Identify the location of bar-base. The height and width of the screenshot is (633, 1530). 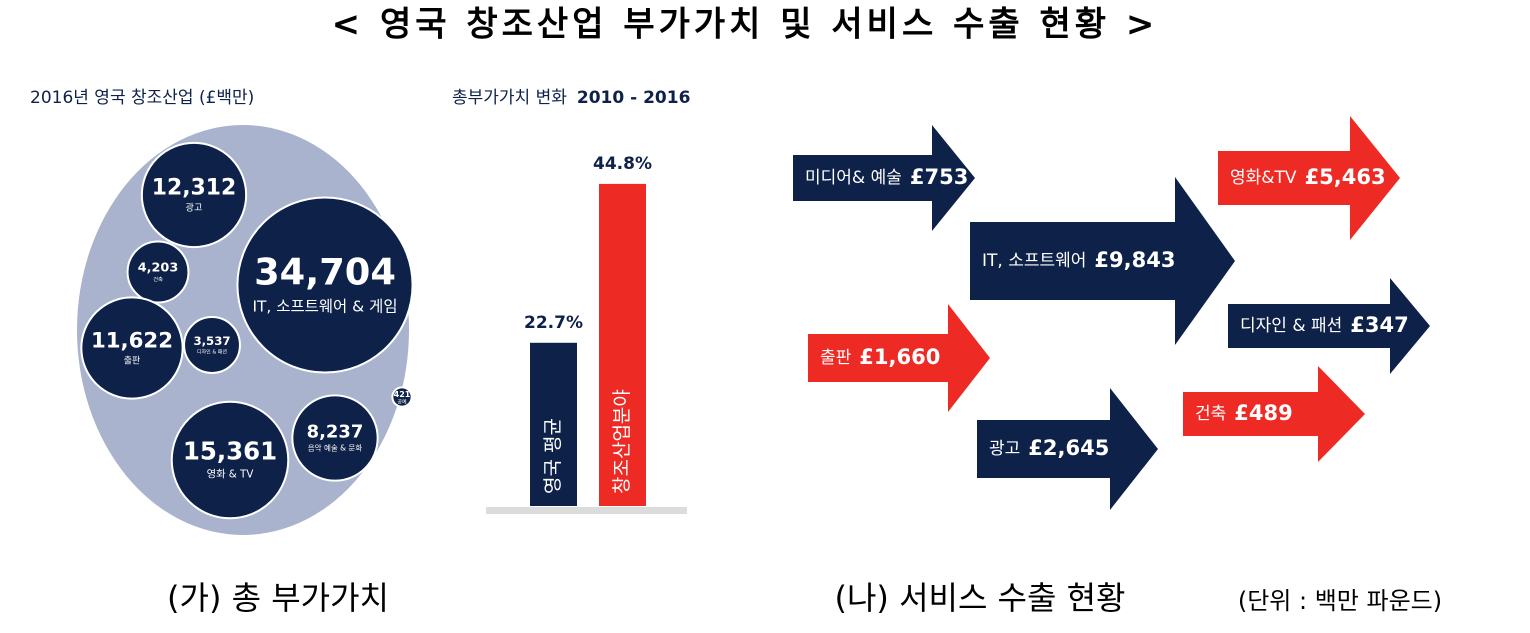
(586, 510).